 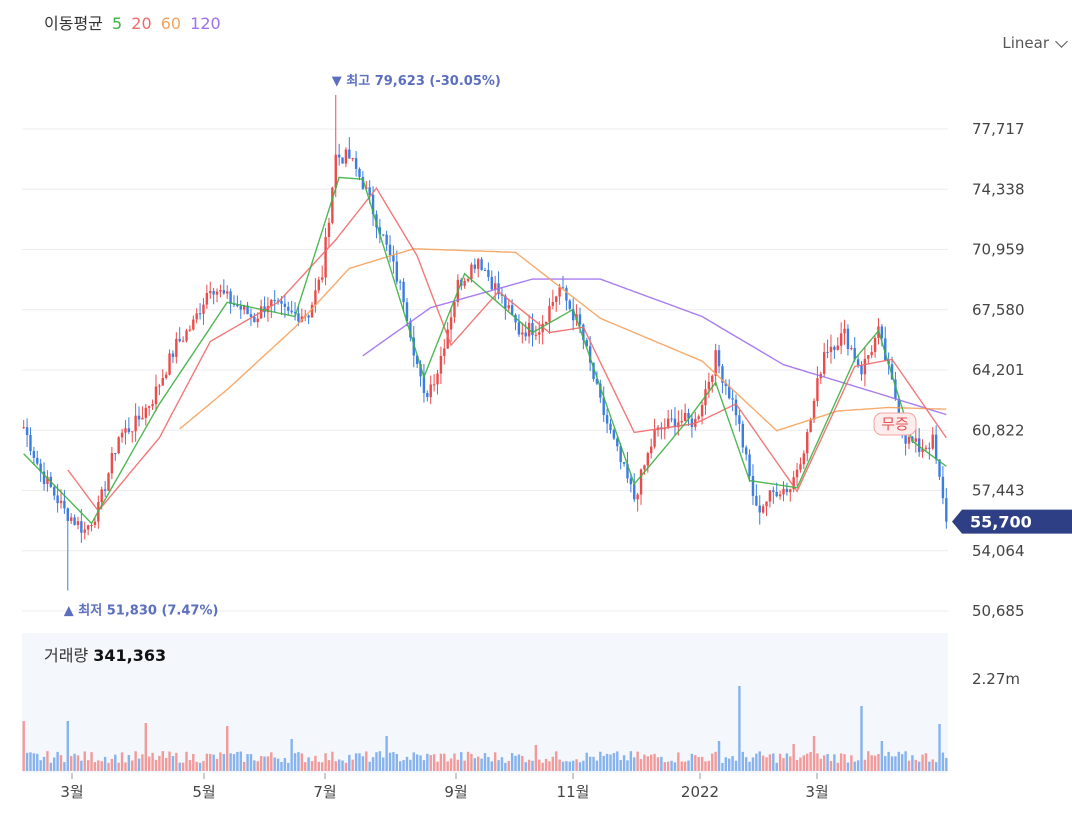 What do you see at coordinates (1035, 43) in the screenshot?
I see `scale-select: Linear` at bounding box center [1035, 43].